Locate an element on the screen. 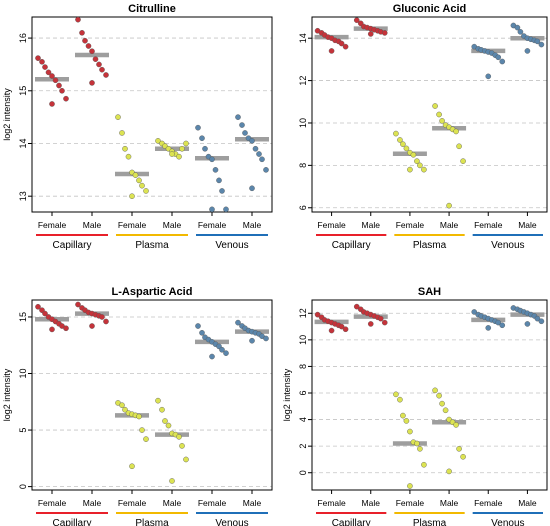 The height and width of the screenshot is (526, 550). y-tick-label: 0 is located at coordinates (303, 472).